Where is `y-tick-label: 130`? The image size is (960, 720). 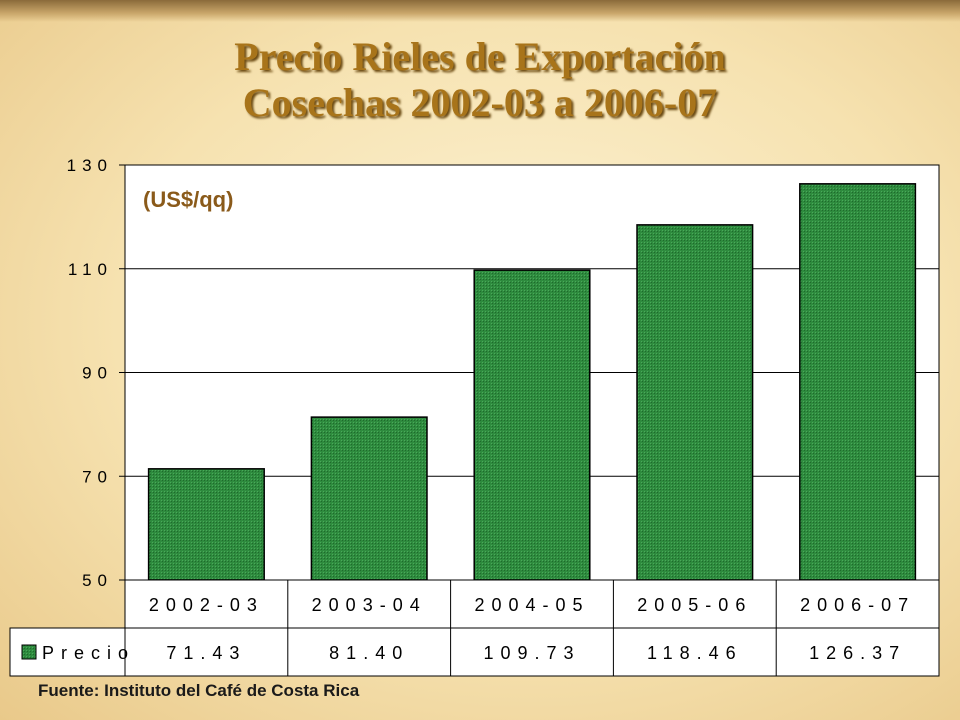
y-tick-label: 130 is located at coordinates (90, 165).